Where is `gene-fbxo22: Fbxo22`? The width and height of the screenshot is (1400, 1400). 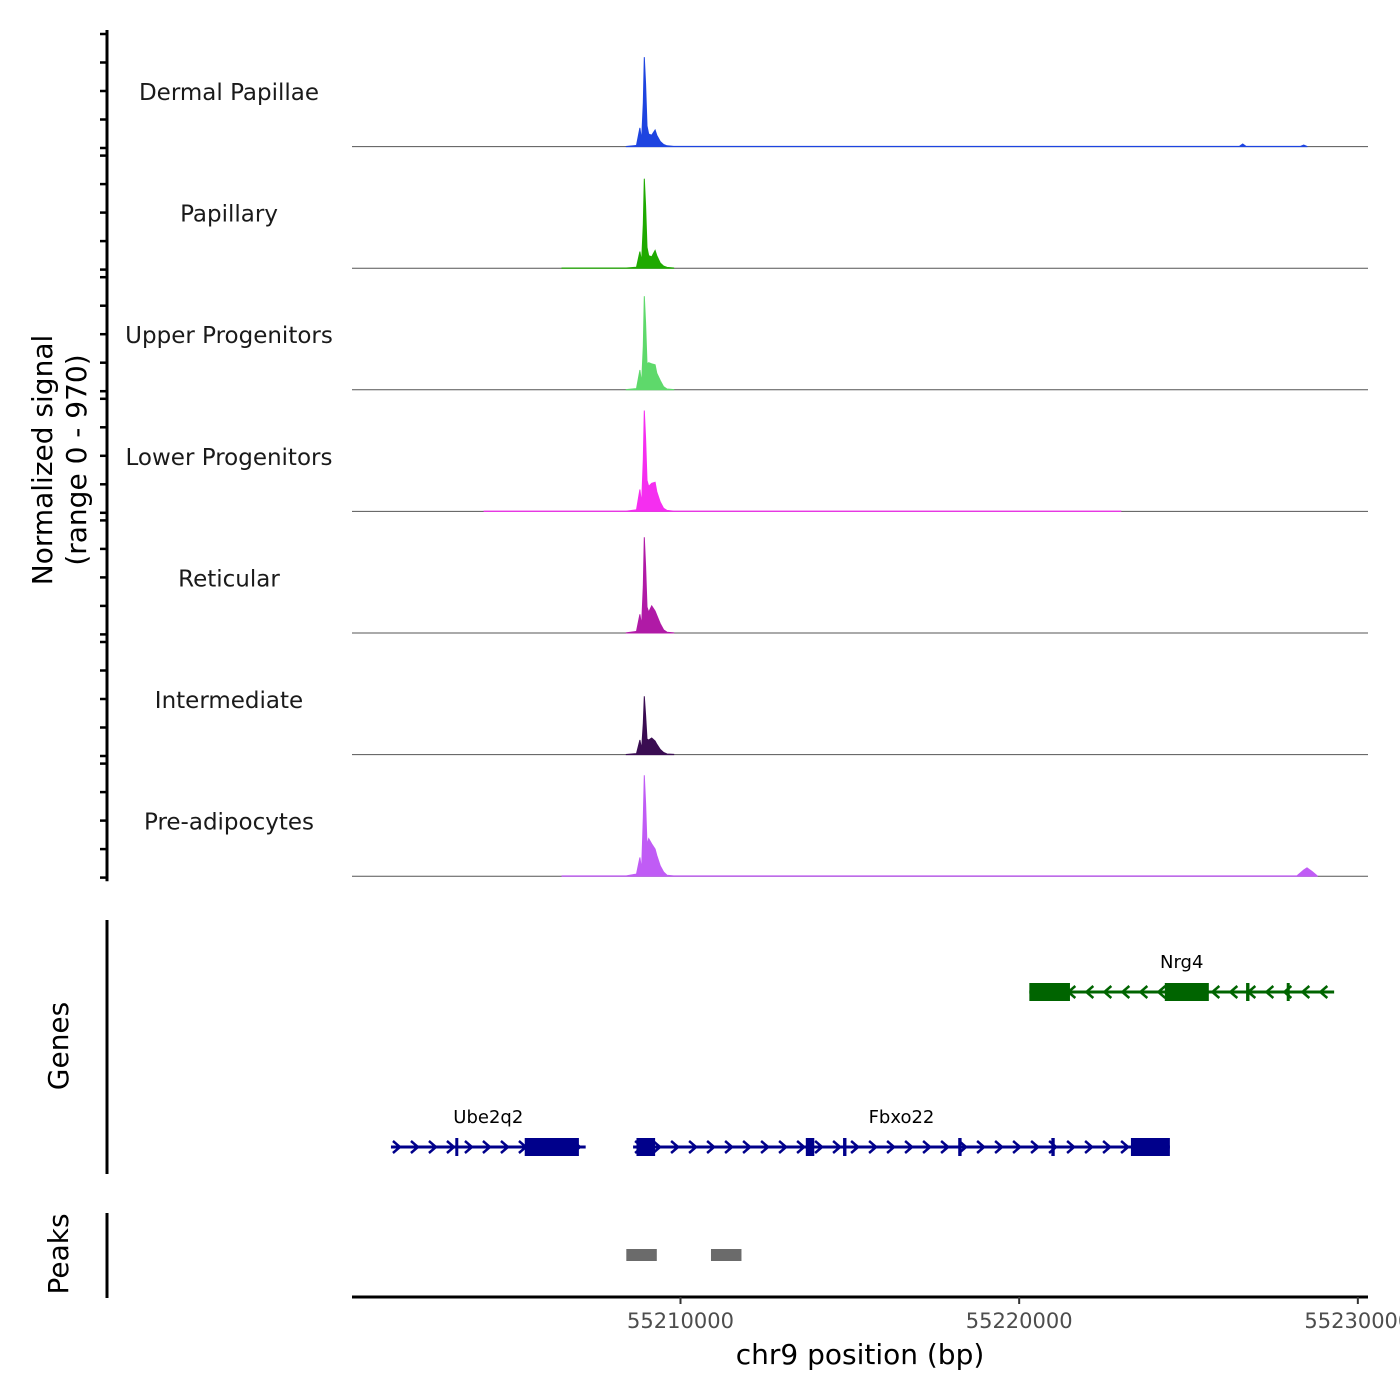
gene-fbxo22: Fbxo22 is located at coordinates (901, 1131).